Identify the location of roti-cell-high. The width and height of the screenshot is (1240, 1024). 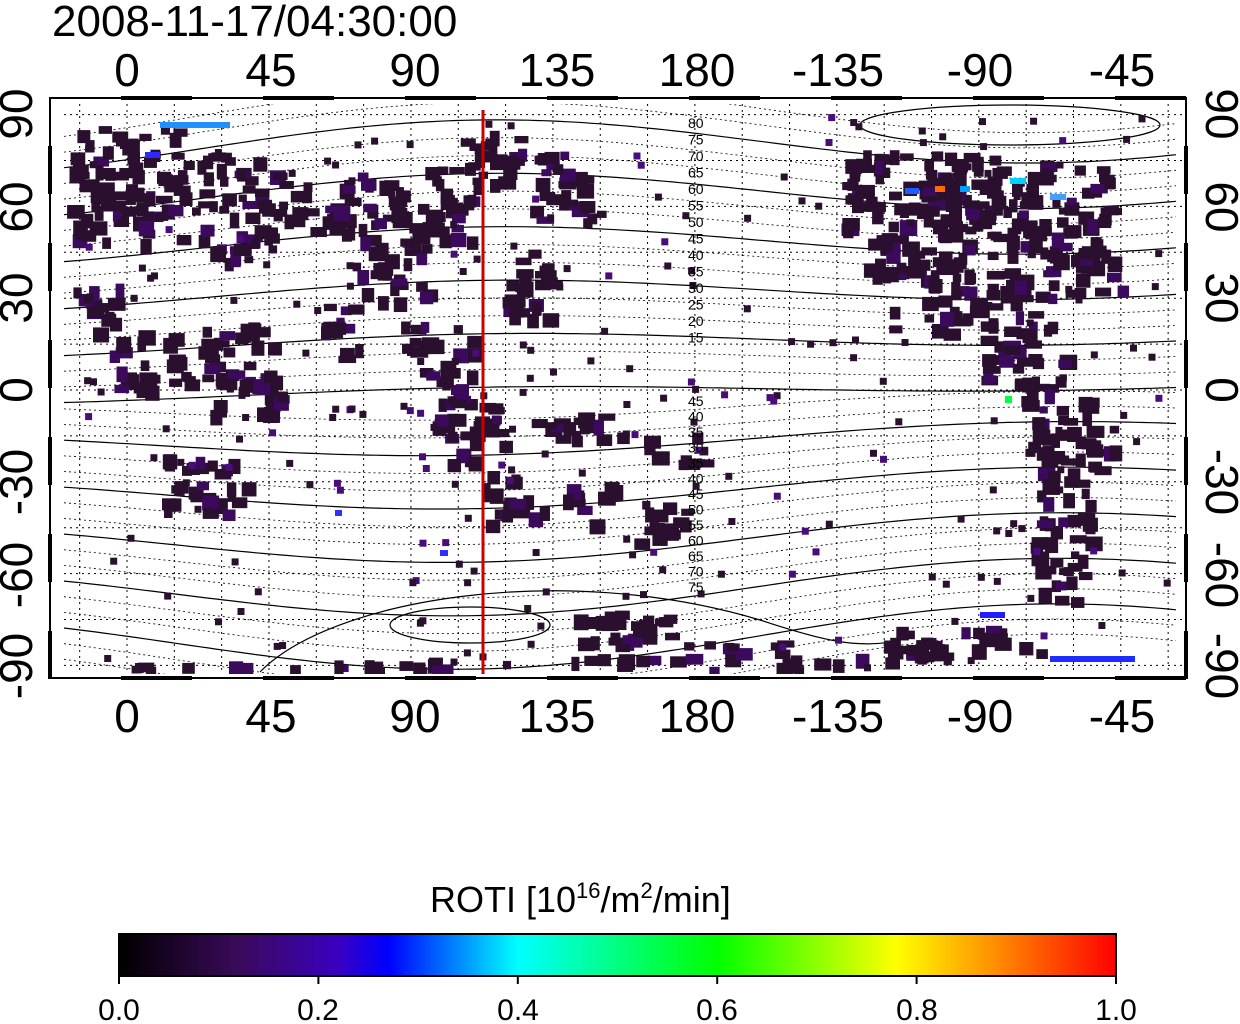
(992, 615).